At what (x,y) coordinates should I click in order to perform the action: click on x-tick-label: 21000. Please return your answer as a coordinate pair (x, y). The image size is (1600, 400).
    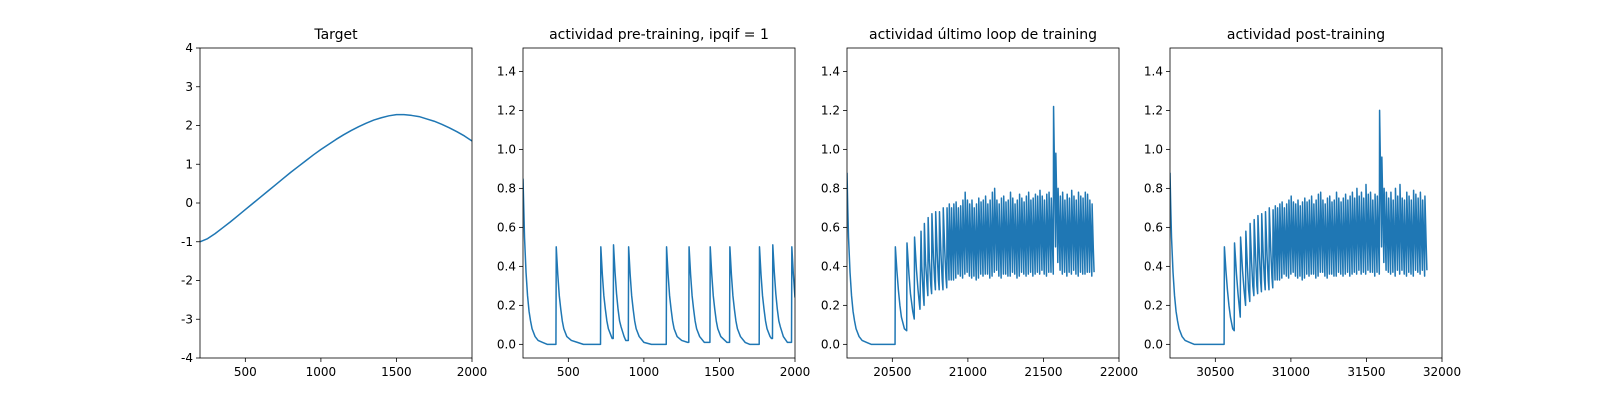
    Looking at the image, I should click on (968, 372).